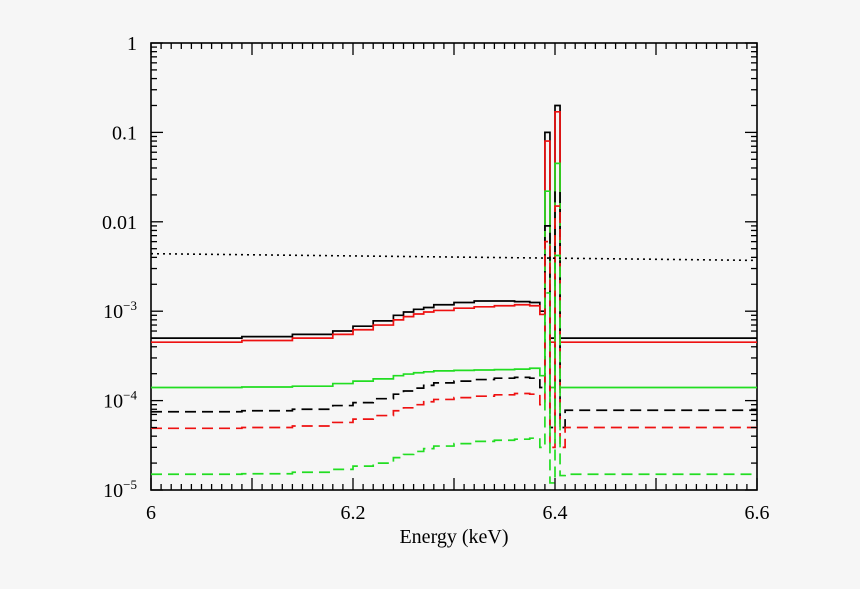  I want to click on y-tick-label: 10⁻⁴, so click(120, 400).